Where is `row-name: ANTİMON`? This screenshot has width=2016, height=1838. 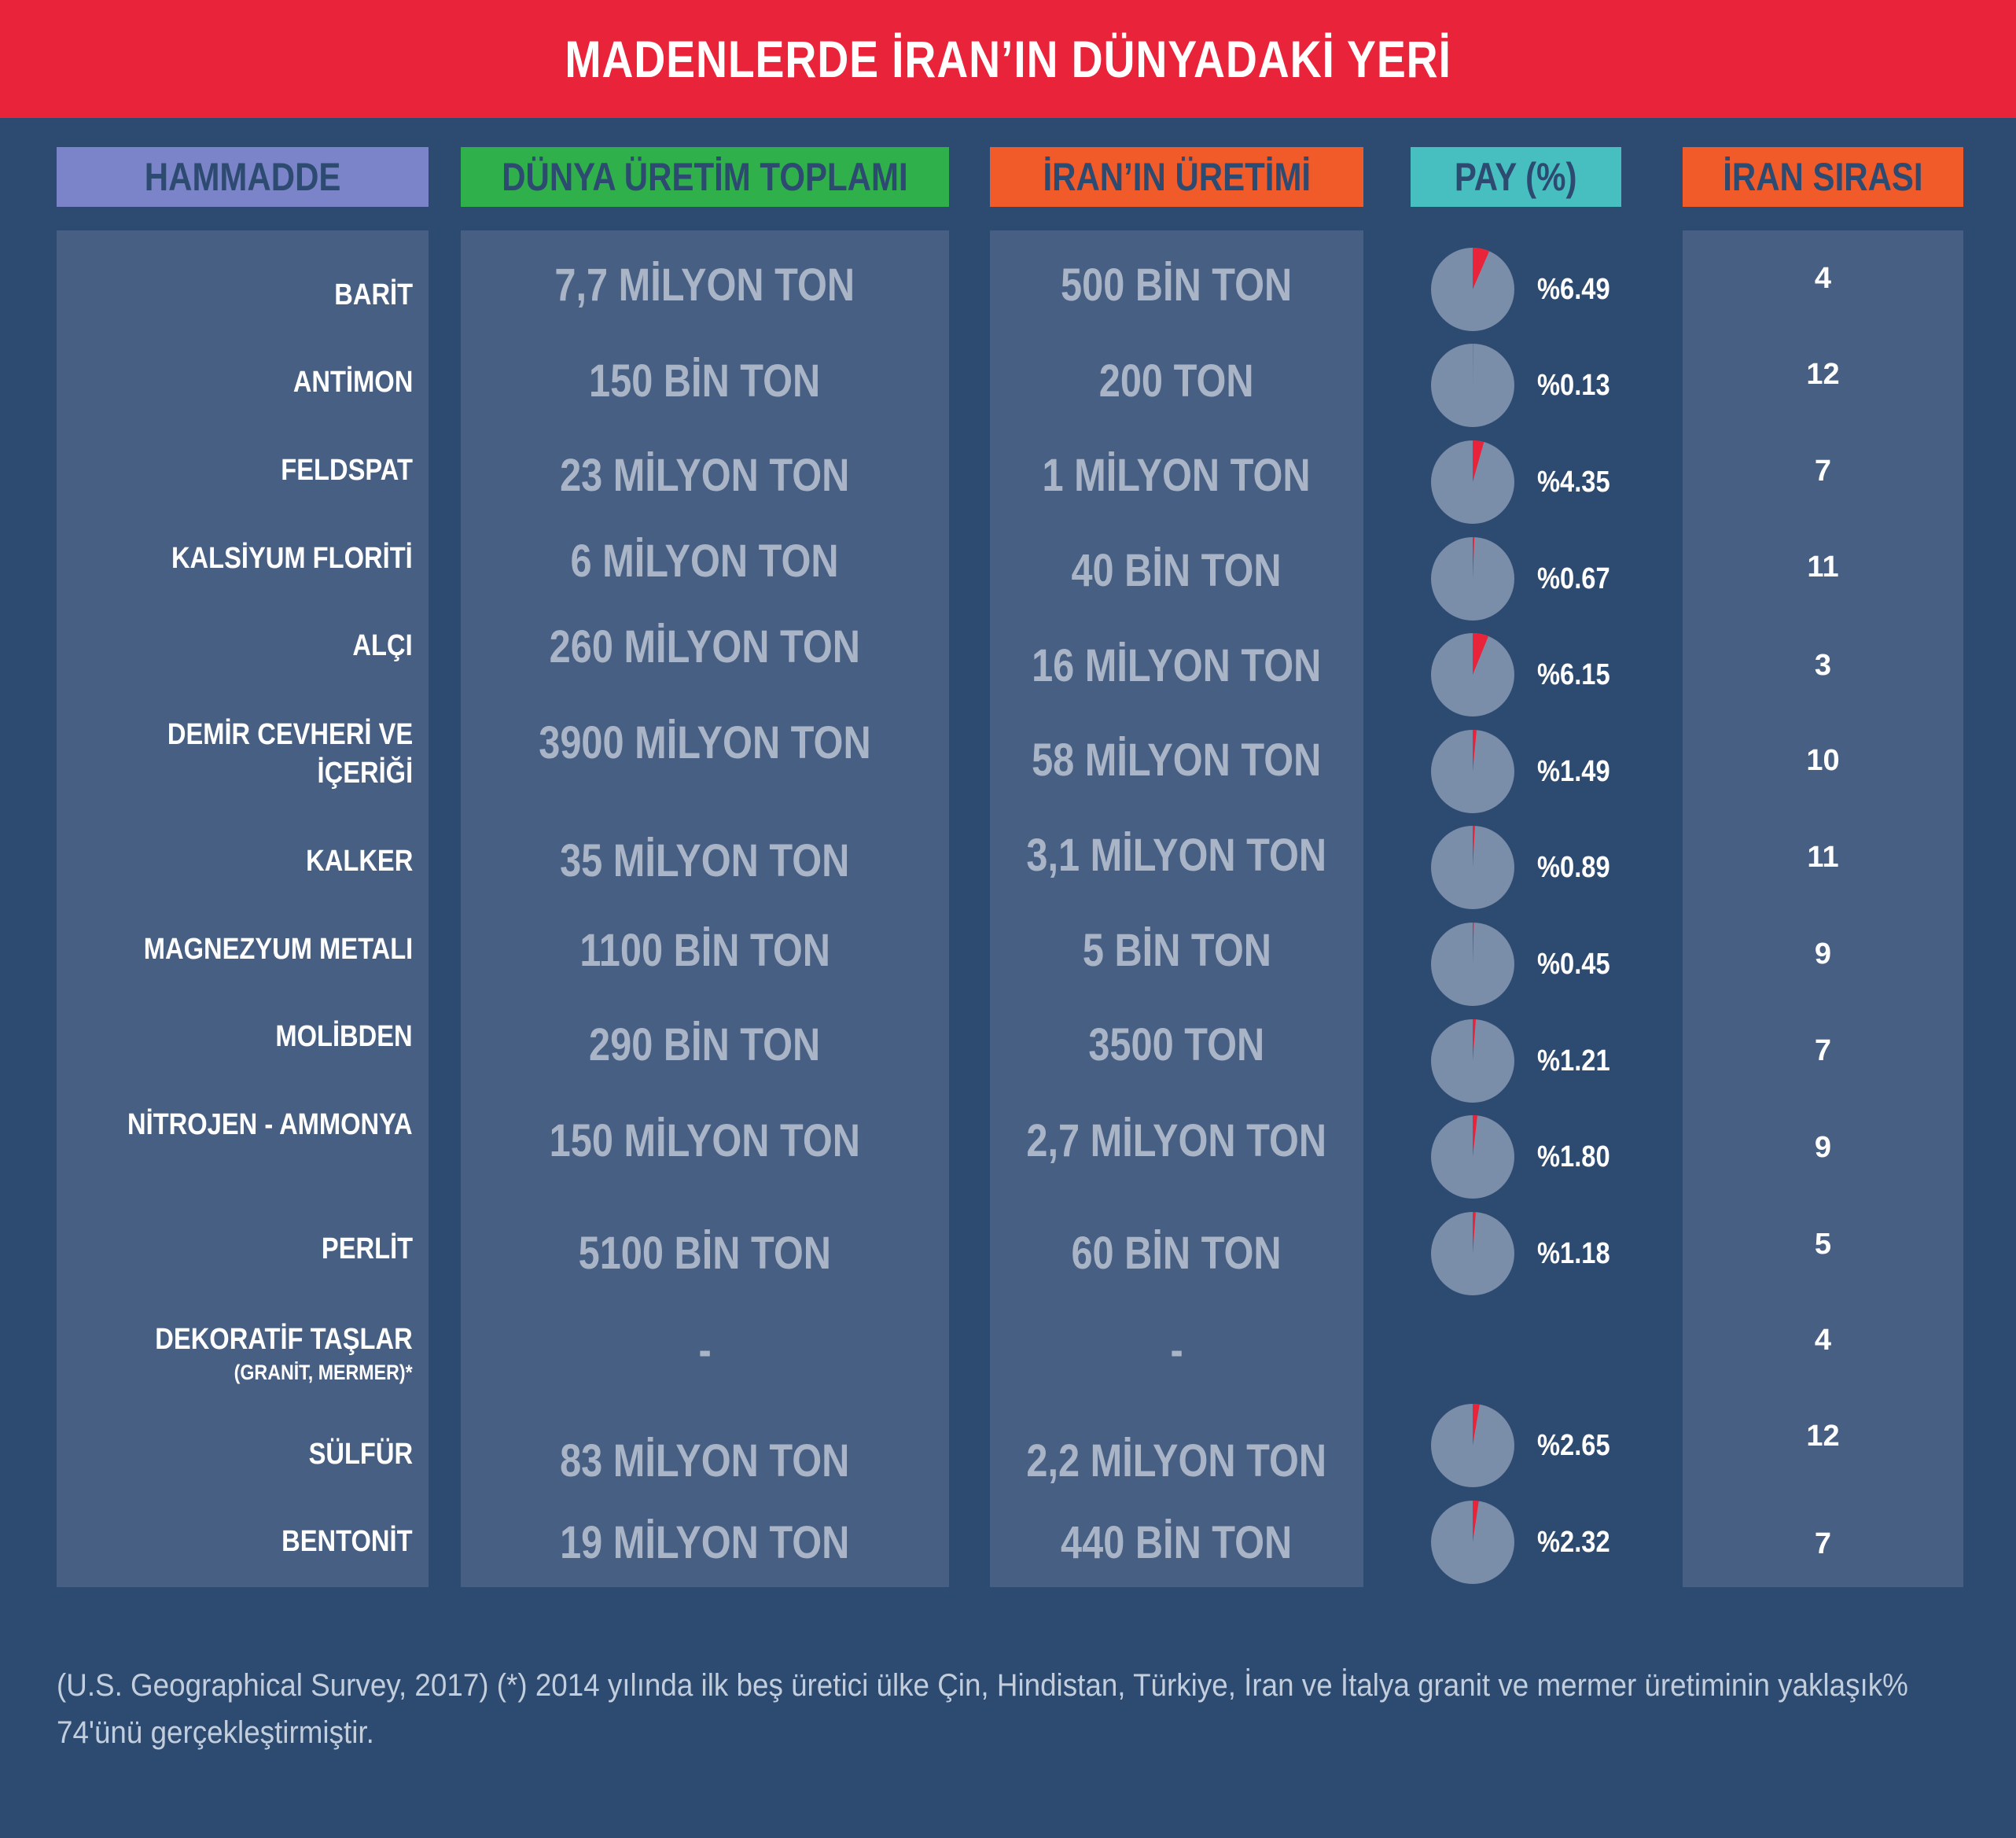 row-name: ANTİMON is located at coordinates (235, 383).